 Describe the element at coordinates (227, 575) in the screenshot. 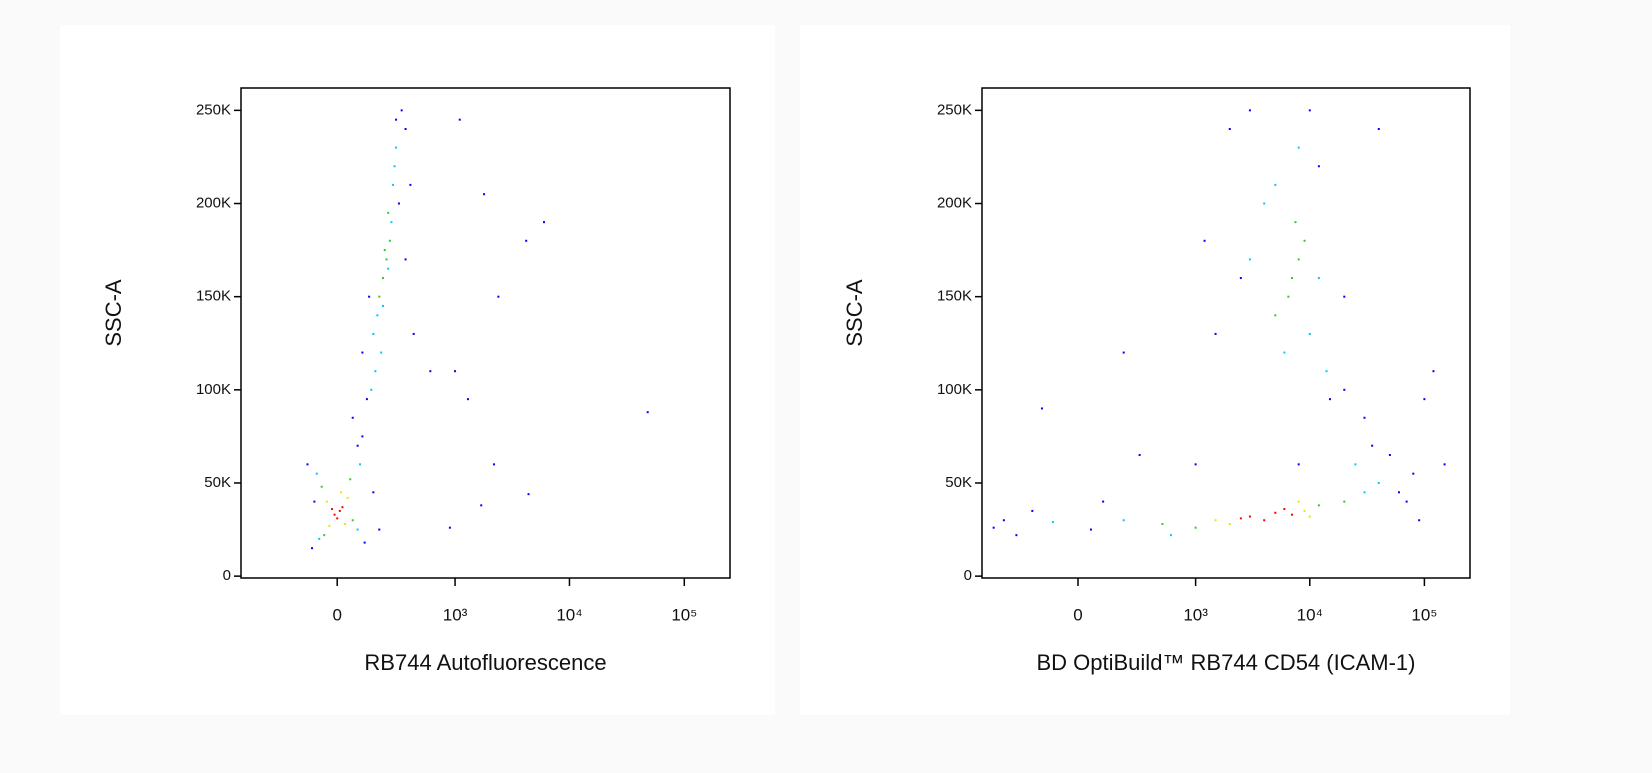

I see `y-tick-label: 0` at that location.